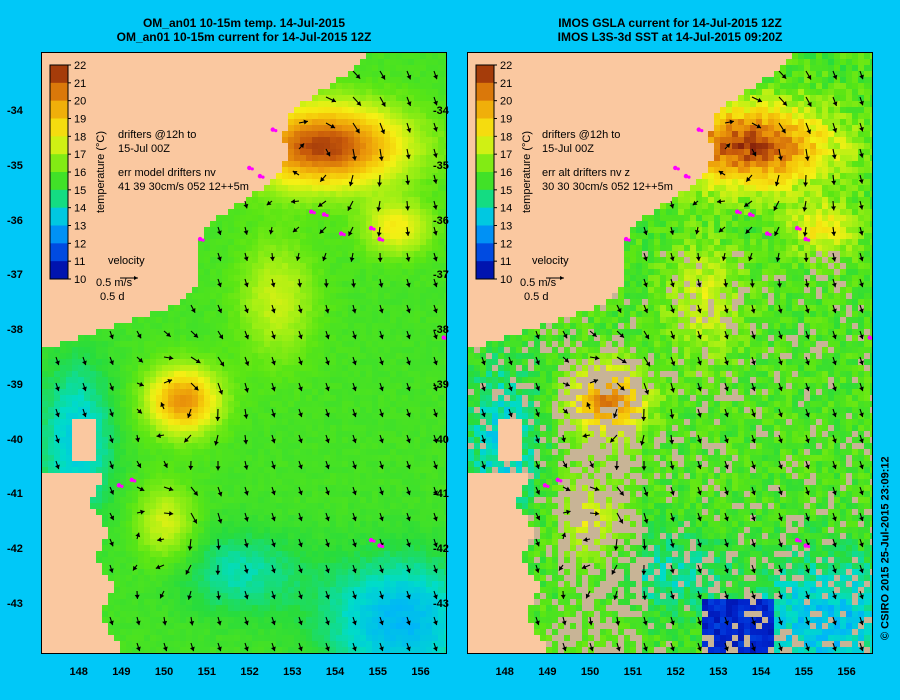 The image size is (900, 700). I want to click on right-x-tick-label: 153, so click(718, 672).